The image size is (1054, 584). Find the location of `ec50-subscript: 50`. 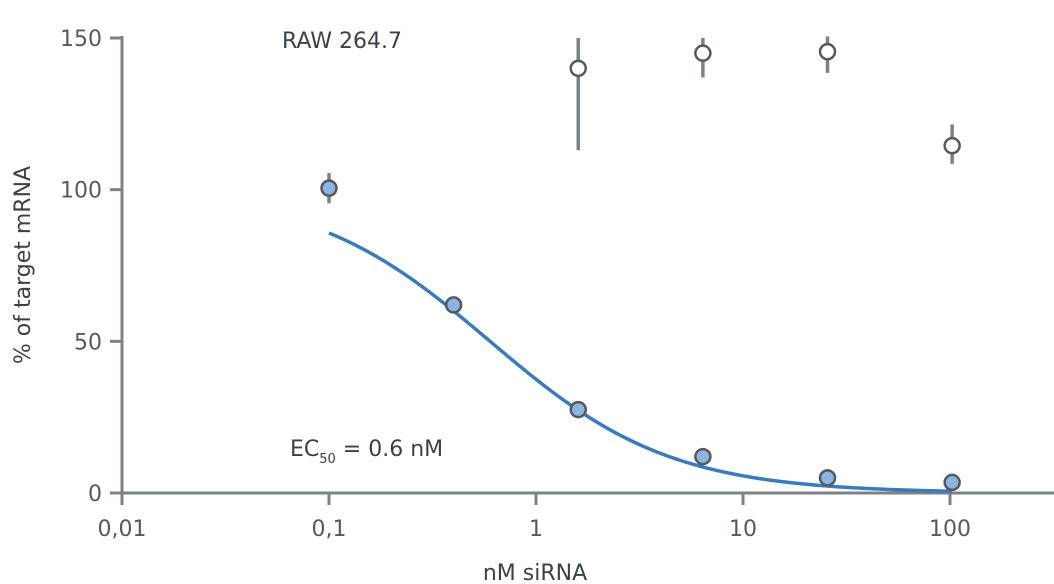

ec50-subscript: 50 is located at coordinates (327, 459).